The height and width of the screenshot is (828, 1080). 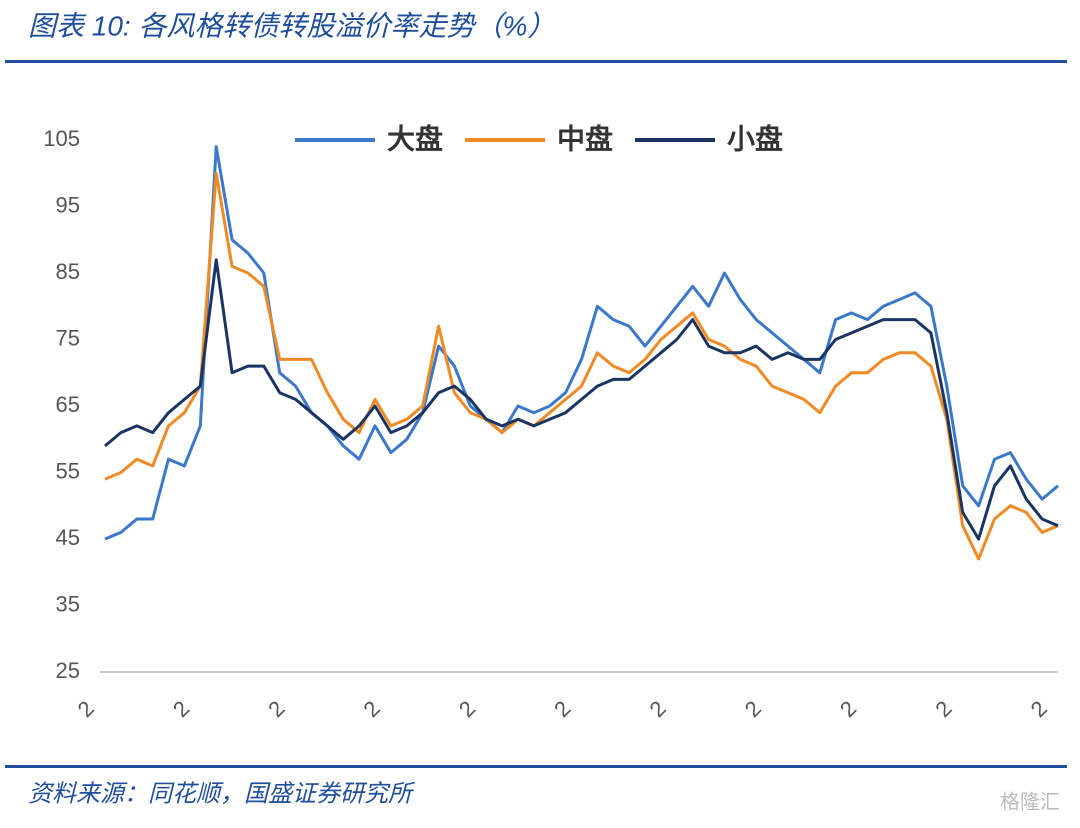 I want to click on y-tick-label: 25, so click(x=68, y=670).